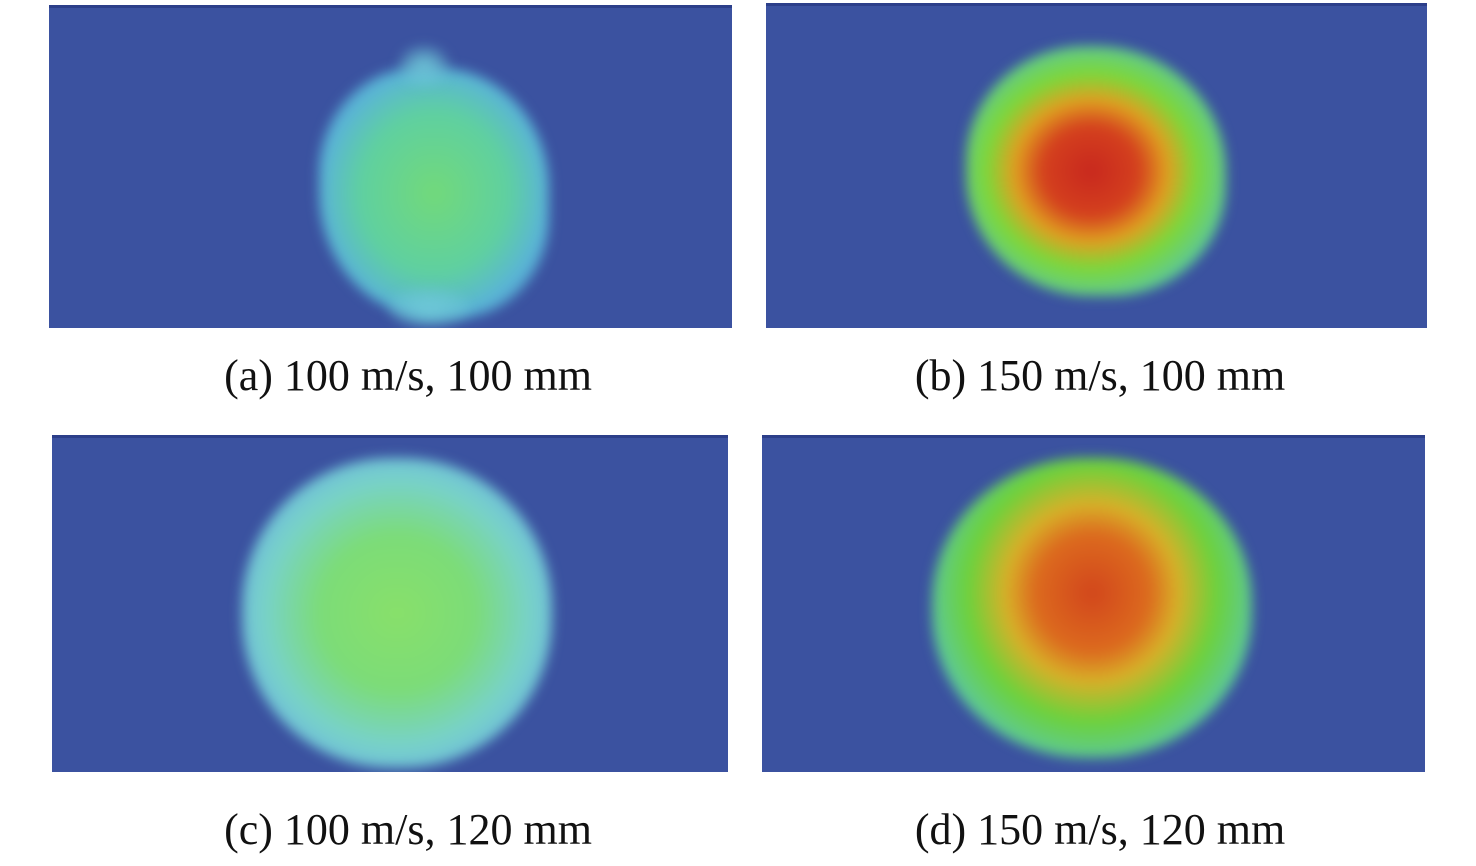  I want to click on caption-d: (d) 150 m/s, 120 mm, so click(1100, 829).